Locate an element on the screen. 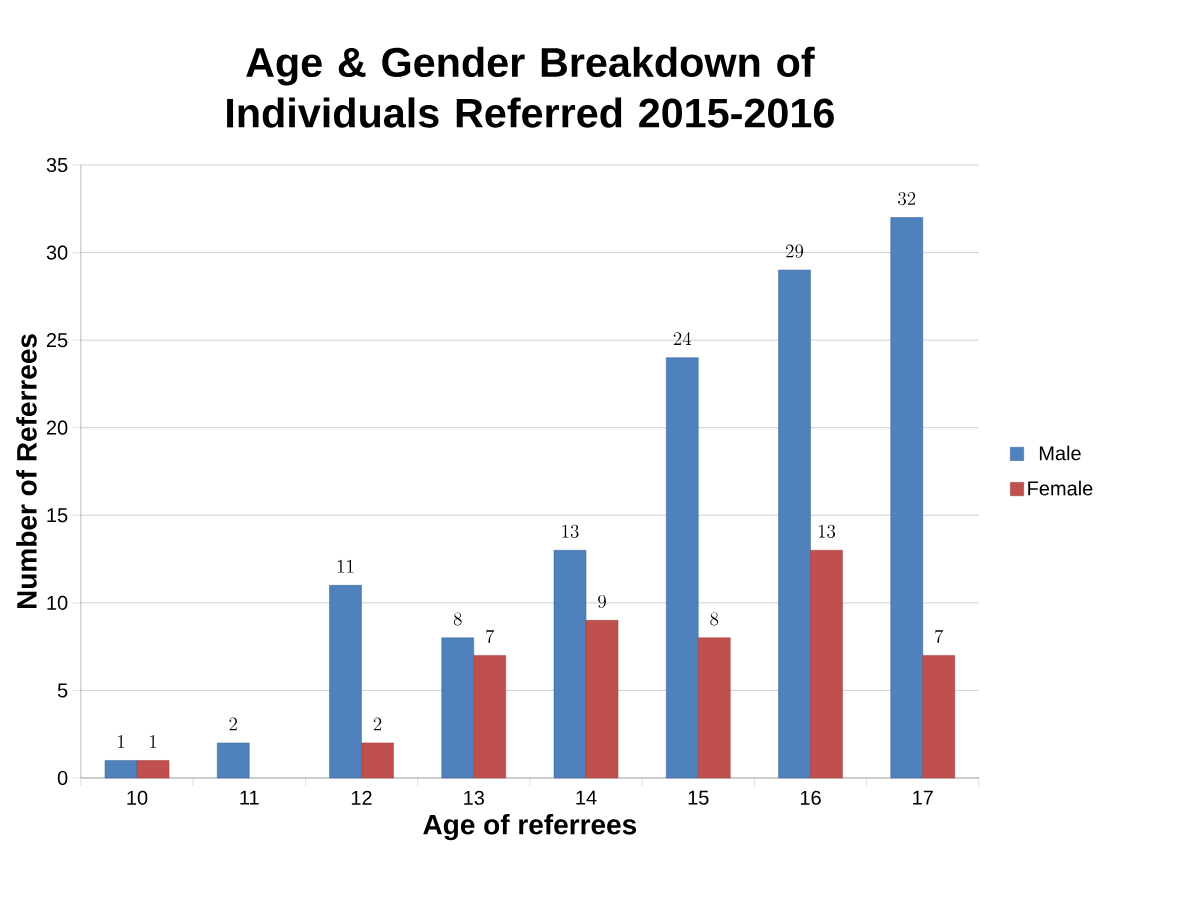 Image resolution: width=1203 pixels, height=899 pixels. y-axis-title: Number of Referrees is located at coordinates (26, 471).